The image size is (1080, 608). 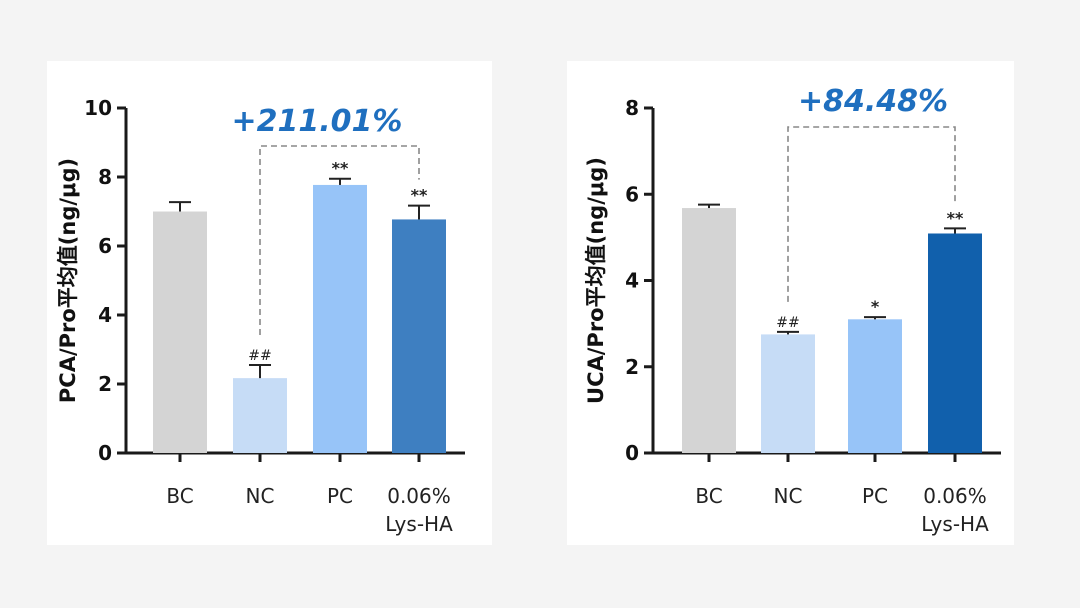 What do you see at coordinates (259, 356) in the screenshot?
I see `pca-significance-1: ##` at bounding box center [259, 356].